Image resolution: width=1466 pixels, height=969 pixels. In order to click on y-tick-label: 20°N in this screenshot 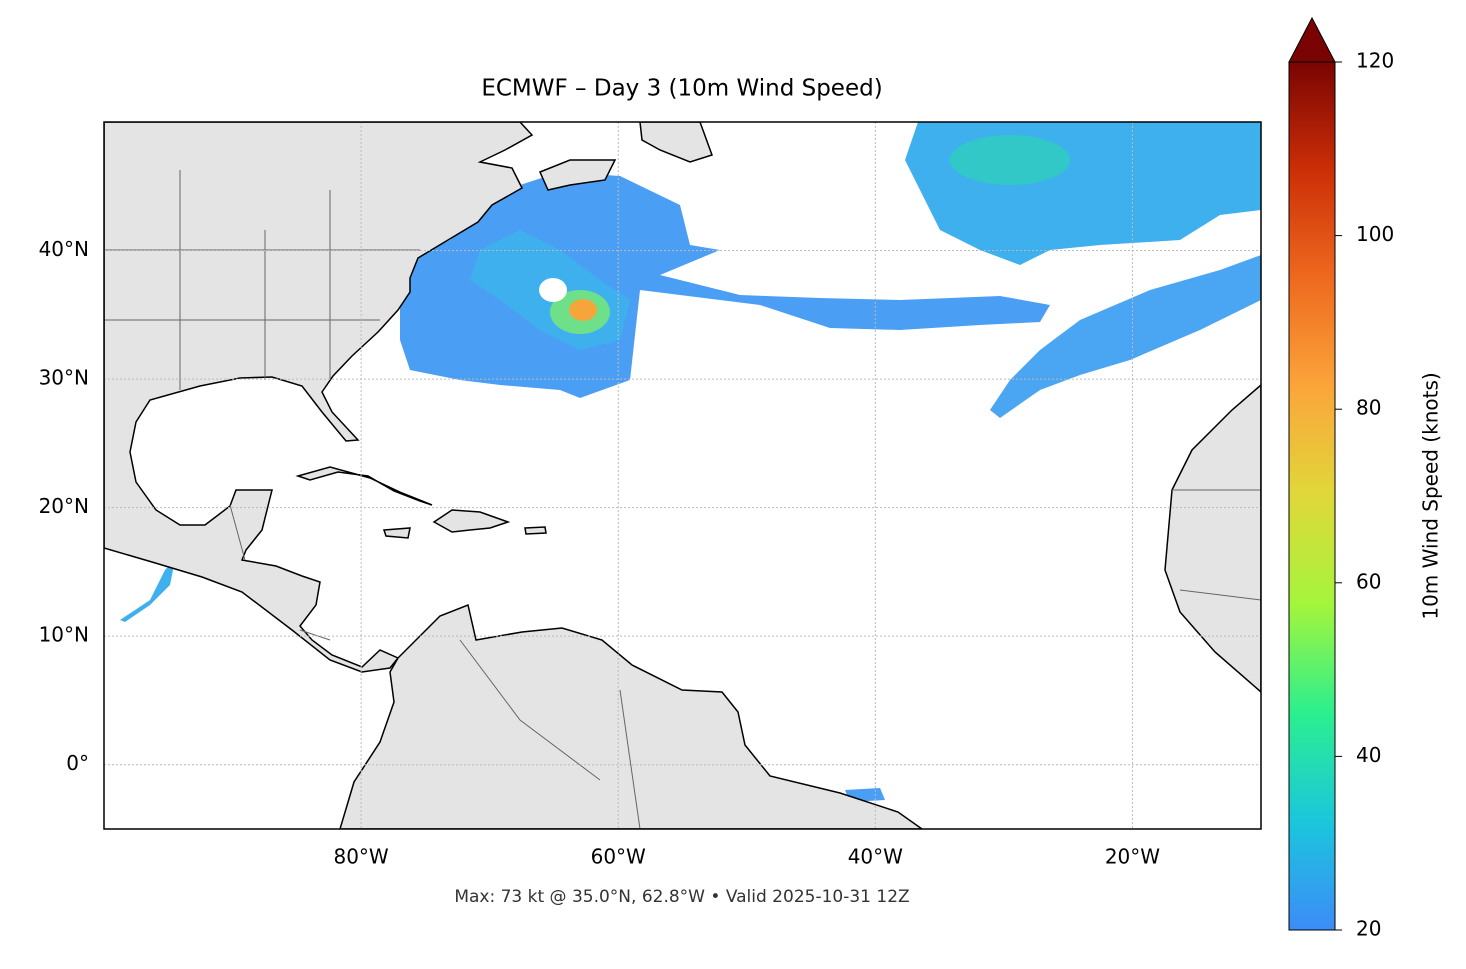, I will do `click(64, 506)`.